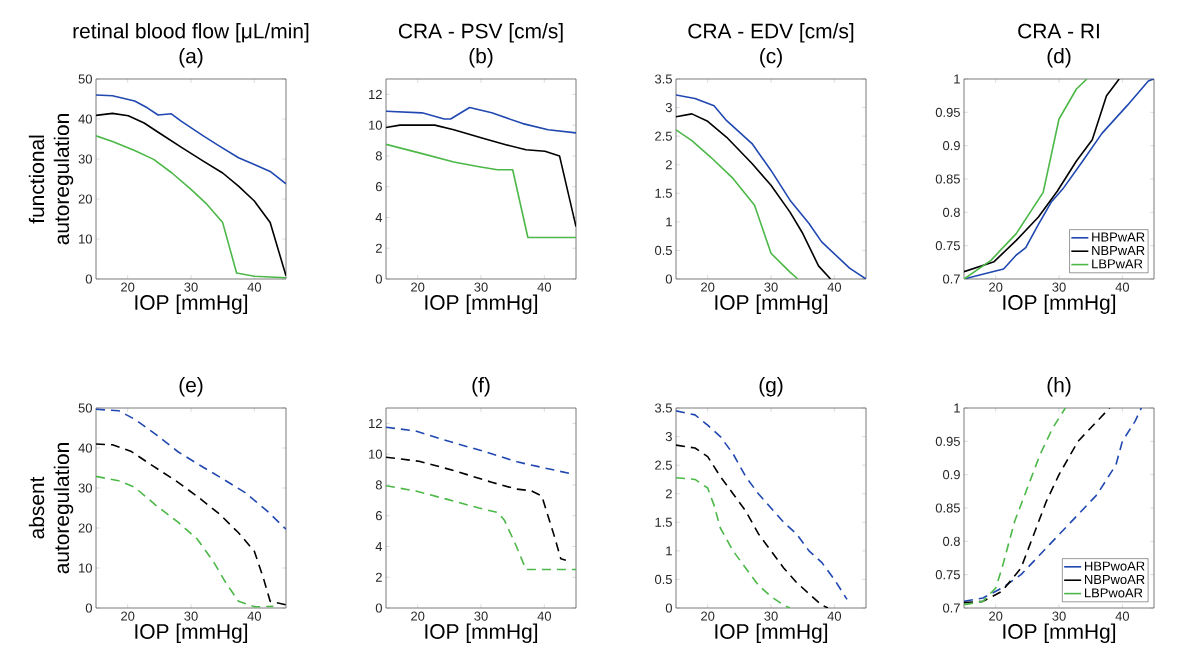  Describe the element at coordinates (771, 33) in the screenshot. I see `chart-title: CRA - EDV [cm/s]` at that location.